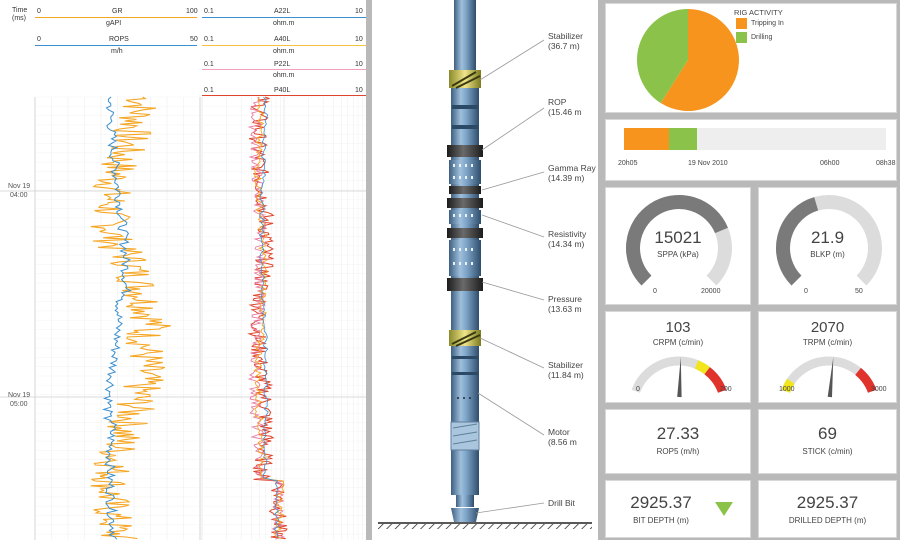 This screenshot has height=540, width=900. Describe the element at coordinates (561, 503) in the screenshot. I see `component-label-drill-bit: Drill Bit` at that location.